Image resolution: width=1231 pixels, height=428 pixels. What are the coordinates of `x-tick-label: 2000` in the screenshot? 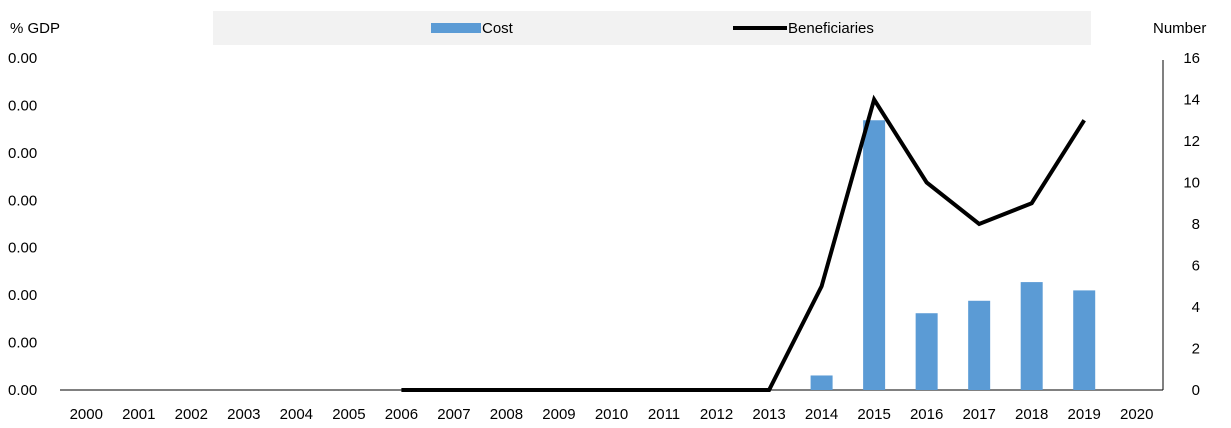 It's located at (86, 414).